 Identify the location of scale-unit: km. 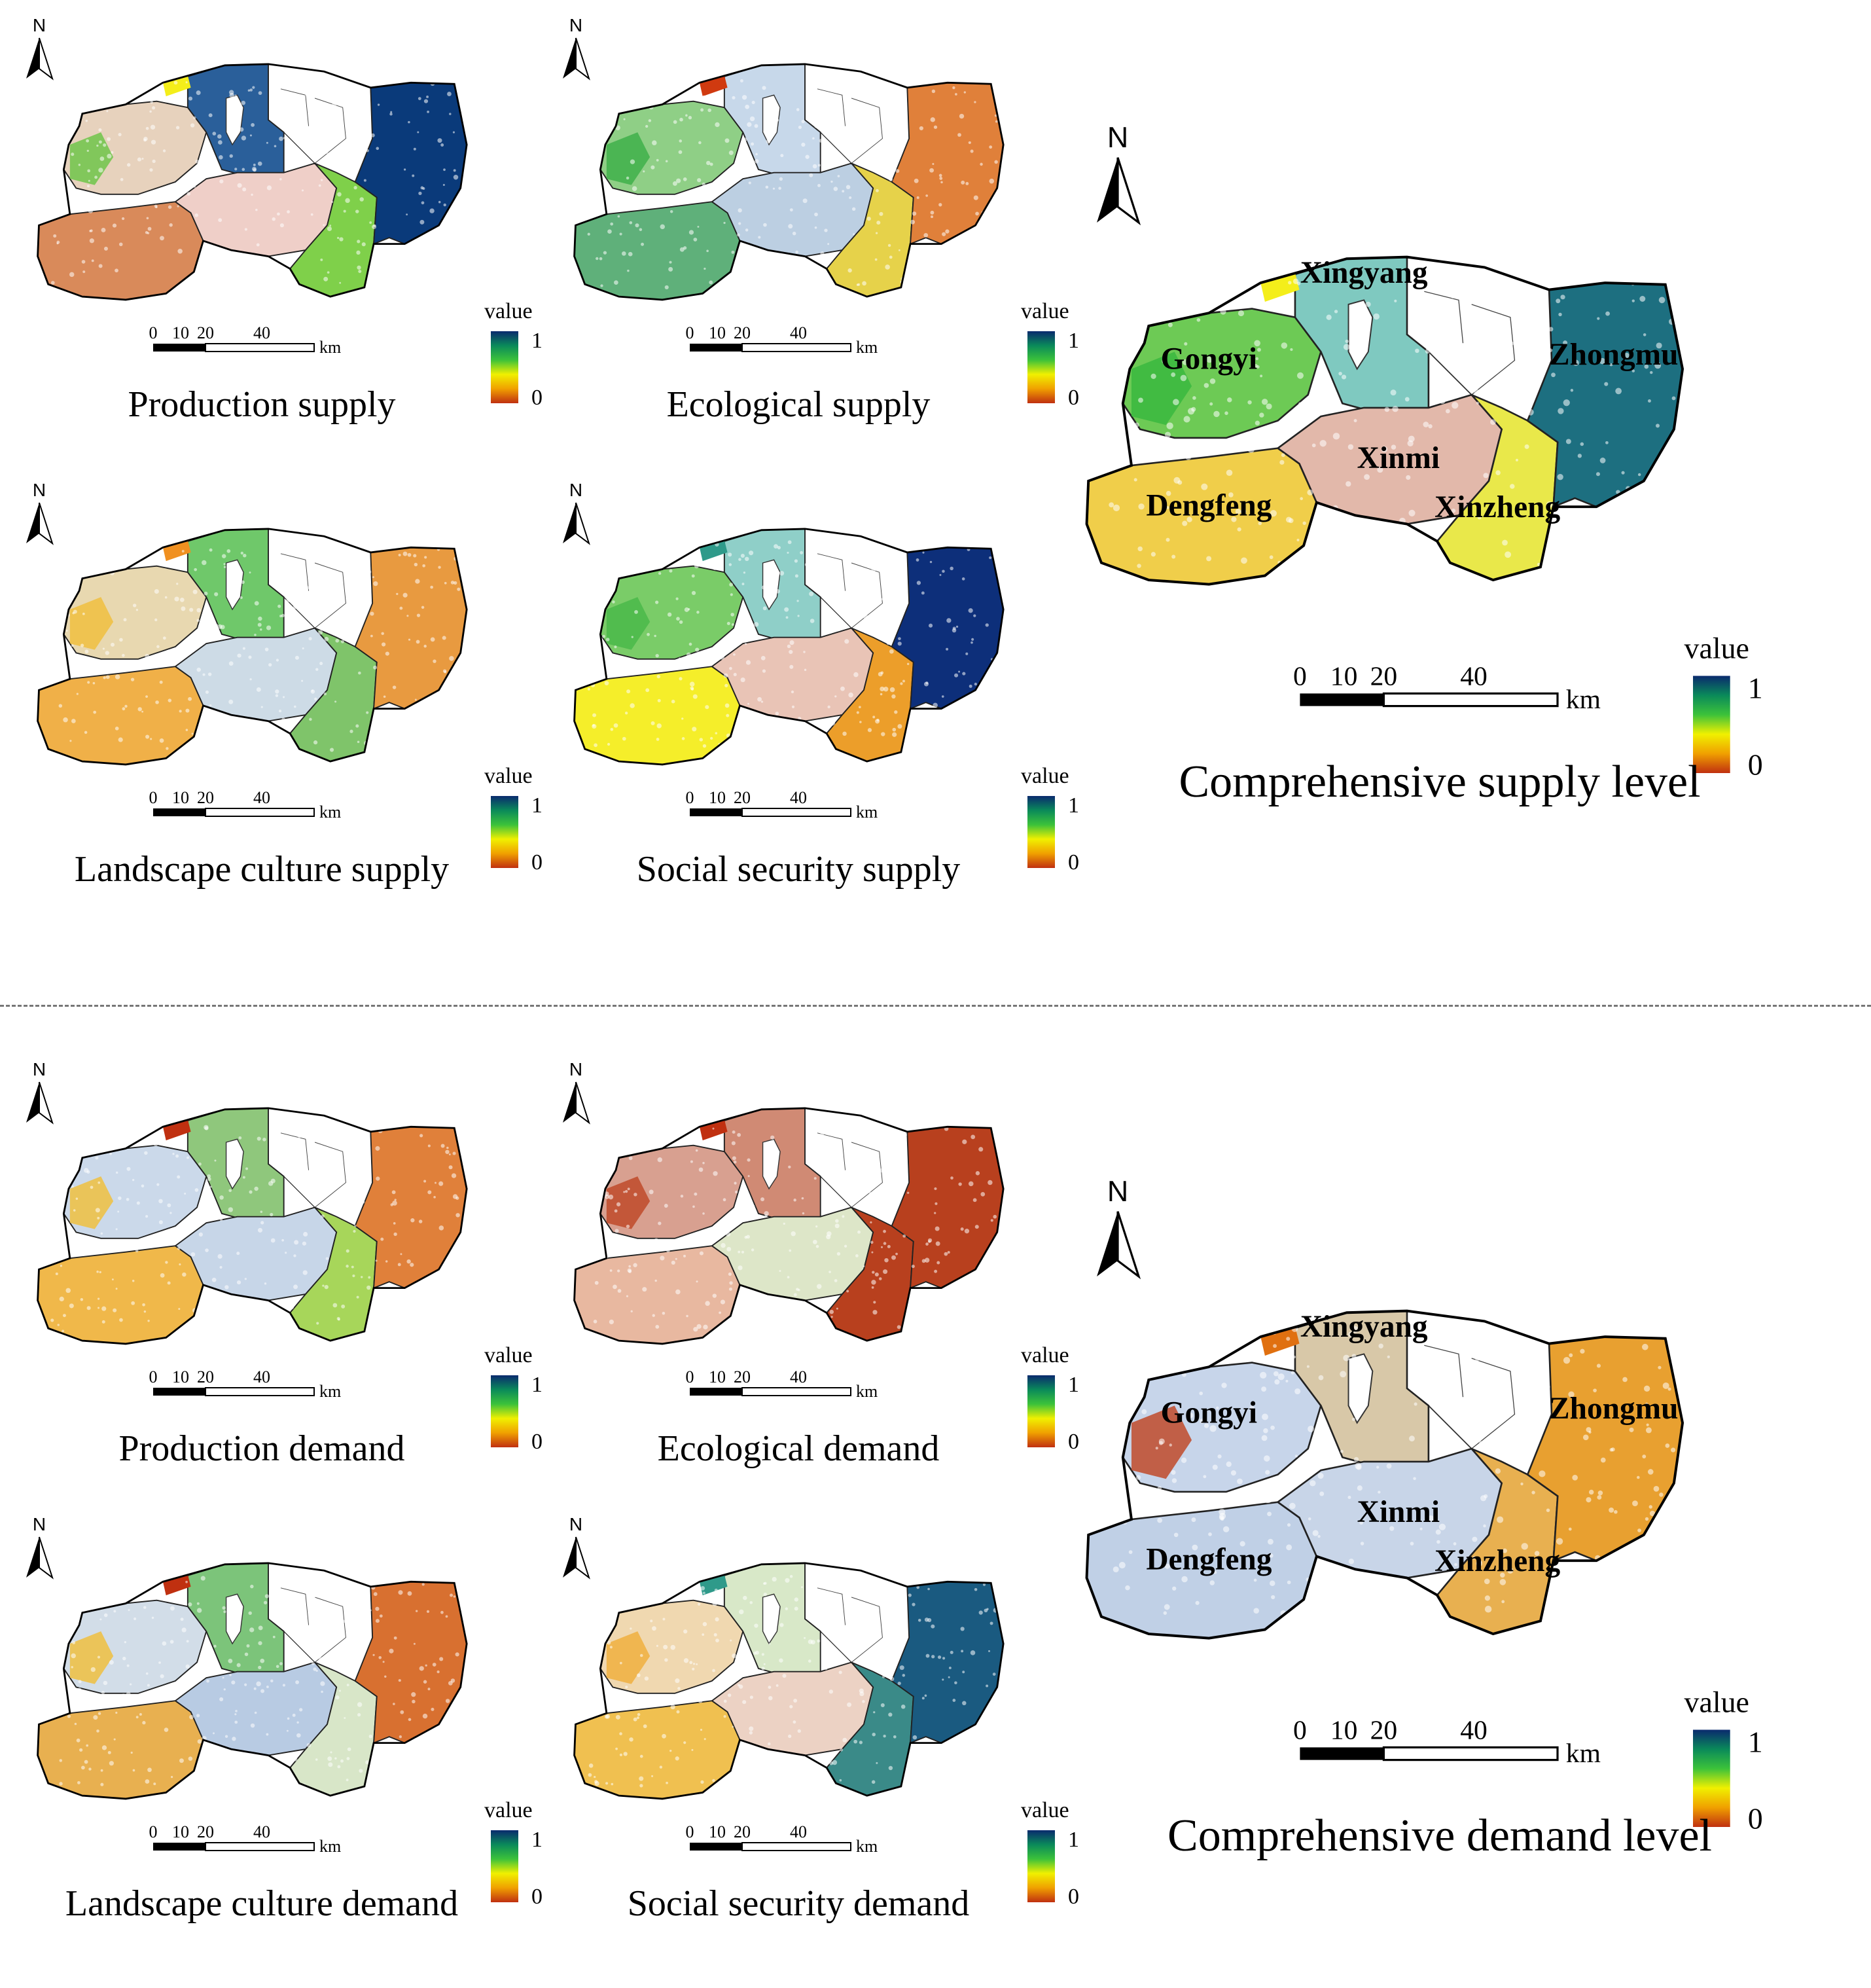
(867, 812).